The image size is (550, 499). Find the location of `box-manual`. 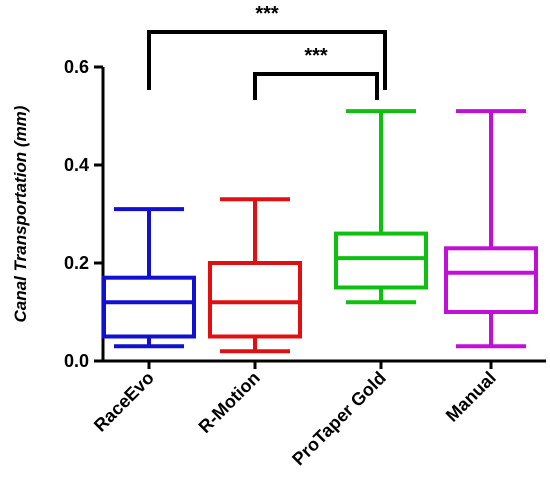

box-manual is located at coordinates (491, 229).